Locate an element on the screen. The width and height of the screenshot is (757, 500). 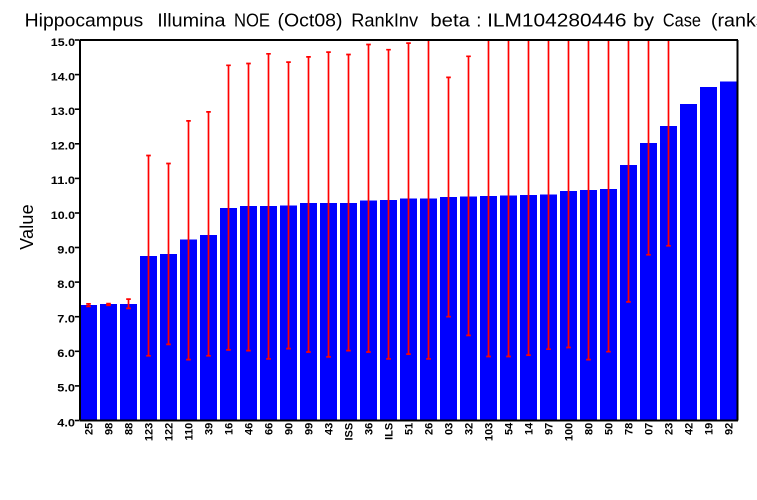
svg-text: Case is located at coordinates (682, 19).